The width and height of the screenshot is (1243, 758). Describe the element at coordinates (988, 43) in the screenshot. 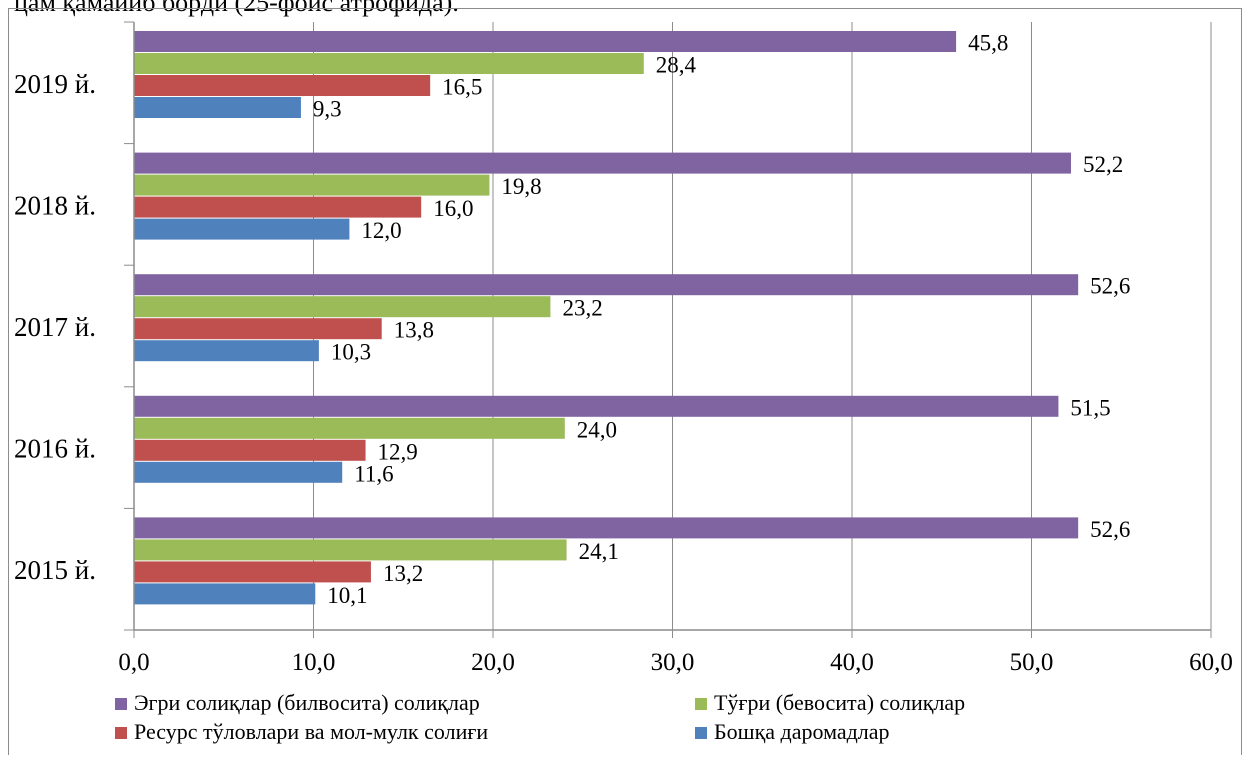

I see `data-label: 45,8` at that location.